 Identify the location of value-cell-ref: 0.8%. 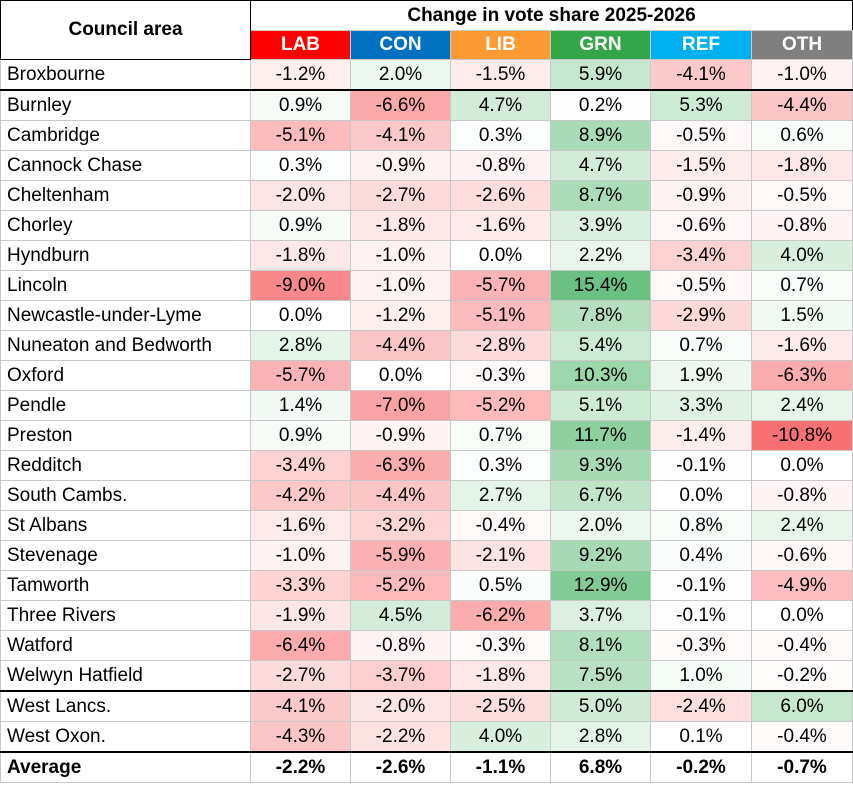
(701, 525).